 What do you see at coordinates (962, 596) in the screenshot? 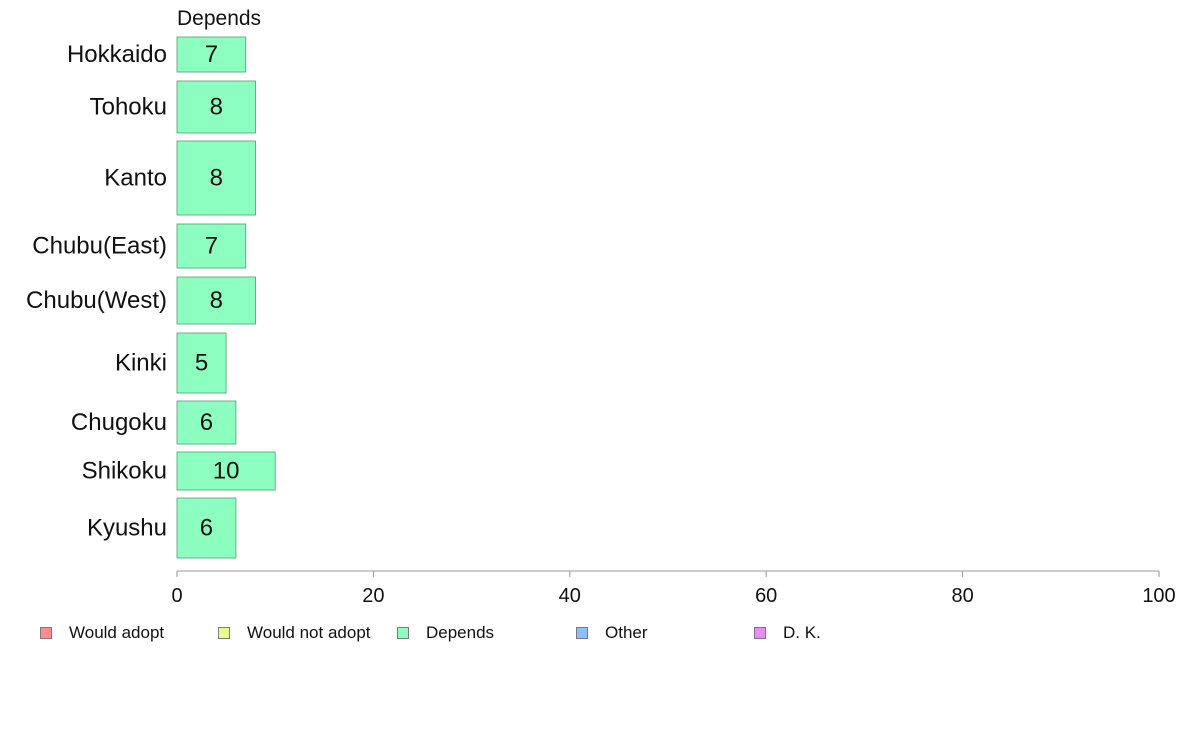
I see `x-tick-label: 80` at bounding box center [962, 596].